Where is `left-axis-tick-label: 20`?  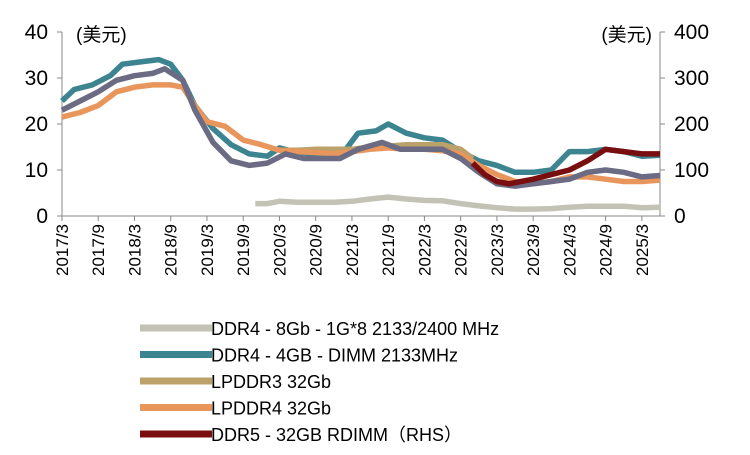
left-axis-tick-label: 20 is located at coordinates (36, 124).